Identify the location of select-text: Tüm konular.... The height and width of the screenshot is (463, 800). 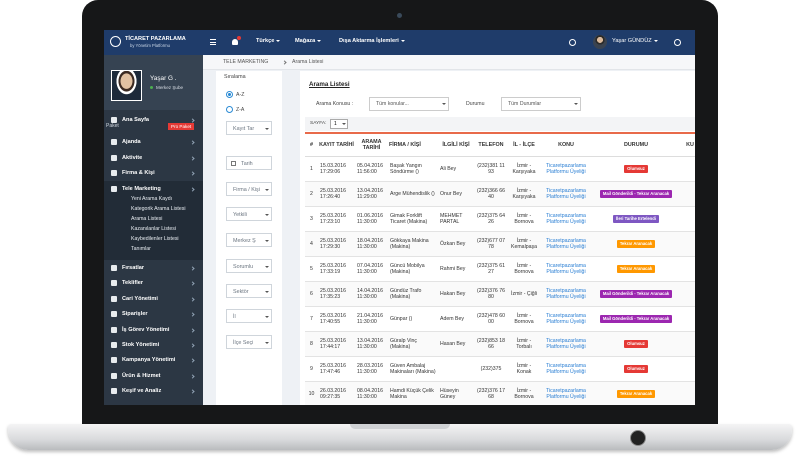
(392, 104).